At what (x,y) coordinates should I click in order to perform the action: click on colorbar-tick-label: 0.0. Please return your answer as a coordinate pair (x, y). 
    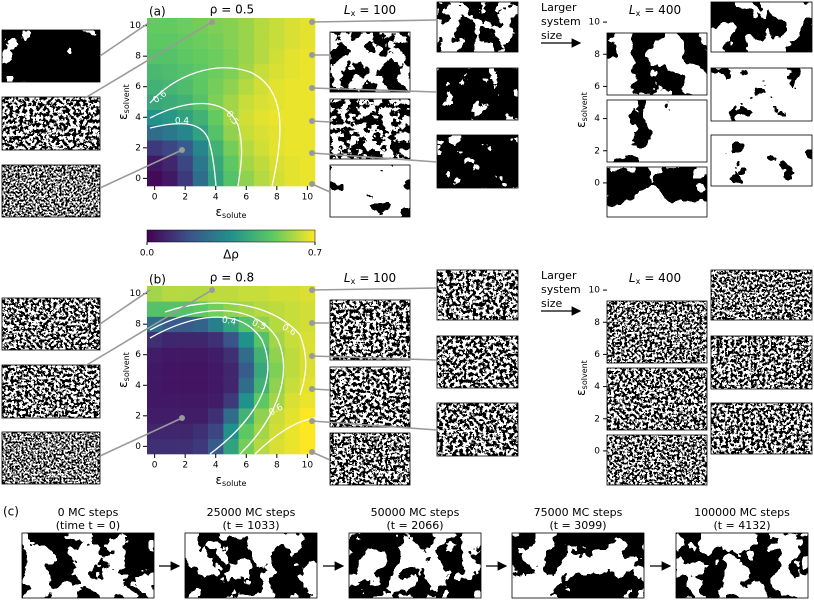
    Looking at the image, I should click on (147, 254).